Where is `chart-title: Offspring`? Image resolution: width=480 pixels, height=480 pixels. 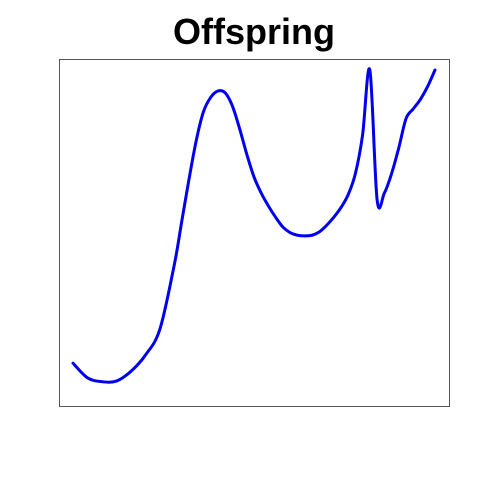
chart-title: Offspring is located at coordinates (254, 31).